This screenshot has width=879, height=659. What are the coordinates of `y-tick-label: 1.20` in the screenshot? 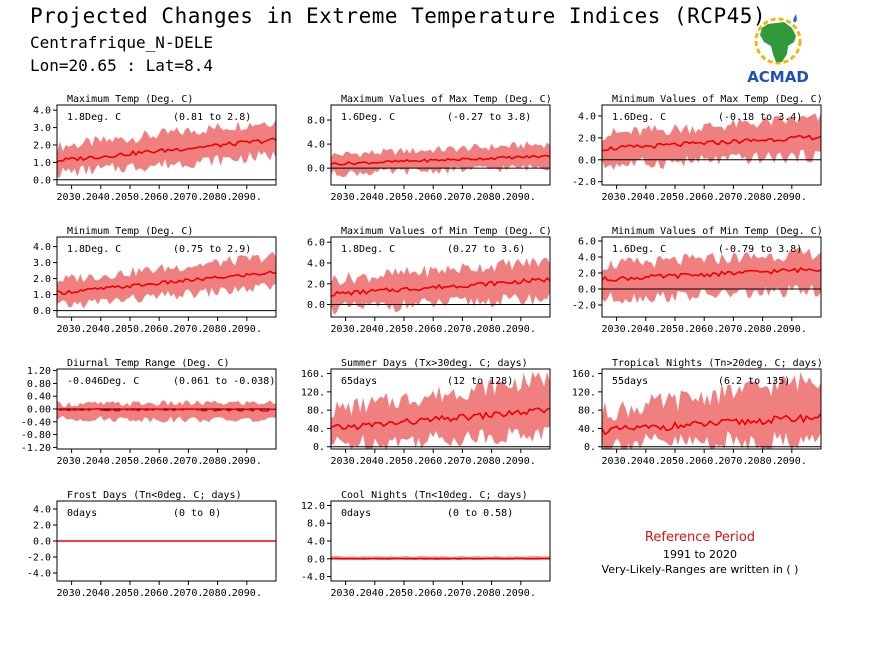 It's located at (39, 371).